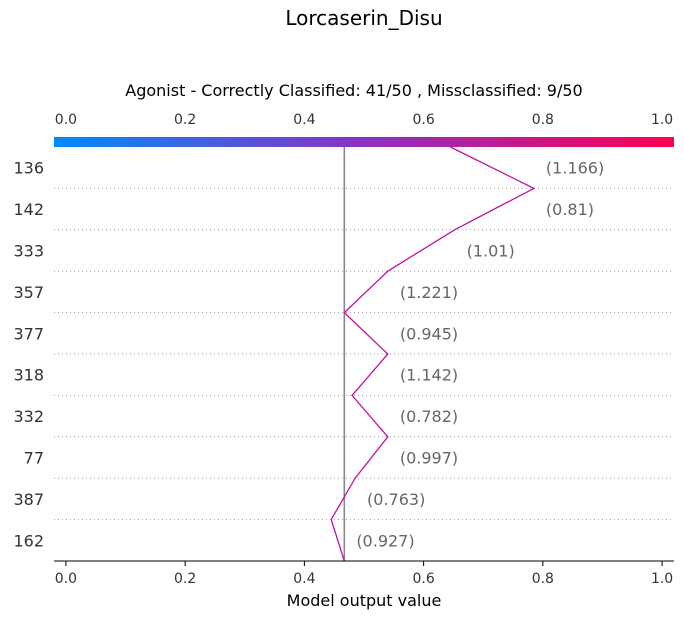 Image resolution: width=684 pixels, height=618 pixels. What do you see at coordinates (363, 18) in the screenshot?
I see `chart-title: Lorcaserin_Disu` at bounding box center [363, 18].